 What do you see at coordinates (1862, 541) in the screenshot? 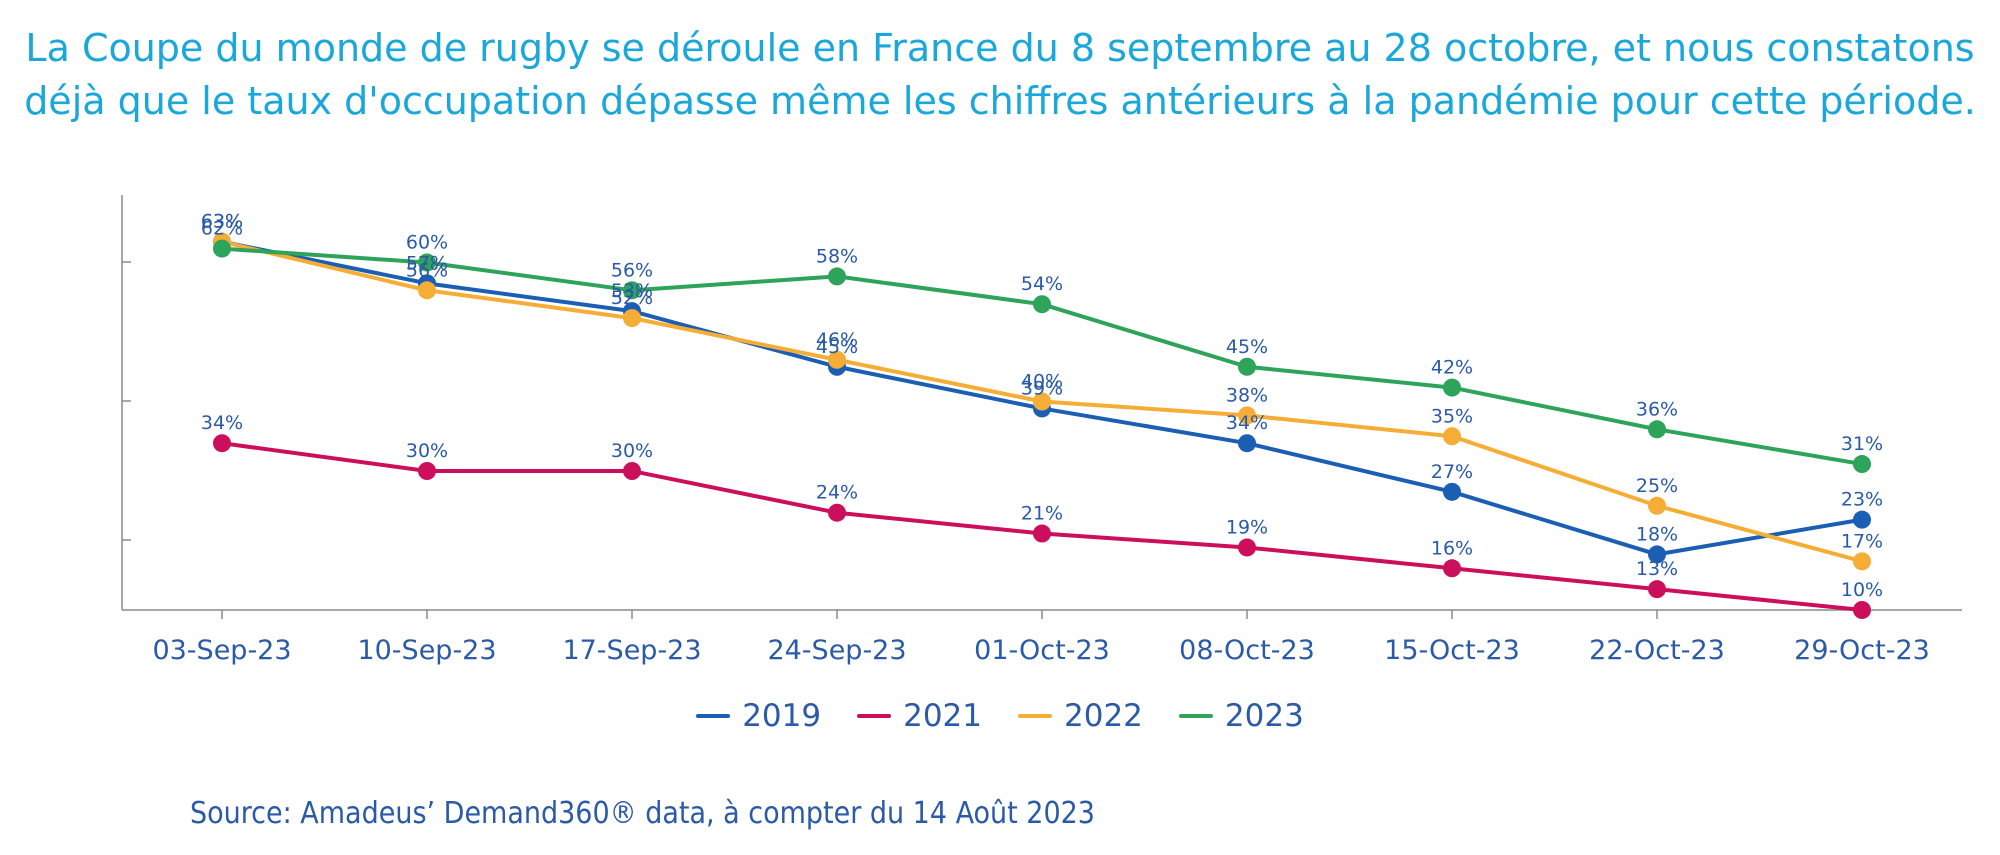
I see `data-label-2022: 17%` at bounding box center [1862, 541].